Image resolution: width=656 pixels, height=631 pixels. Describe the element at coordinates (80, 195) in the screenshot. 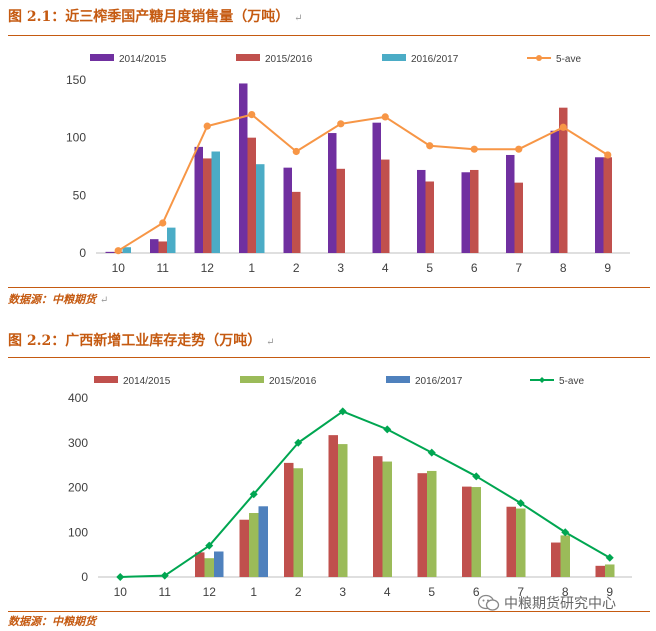

I see `y-tick-label: 50` at that location.